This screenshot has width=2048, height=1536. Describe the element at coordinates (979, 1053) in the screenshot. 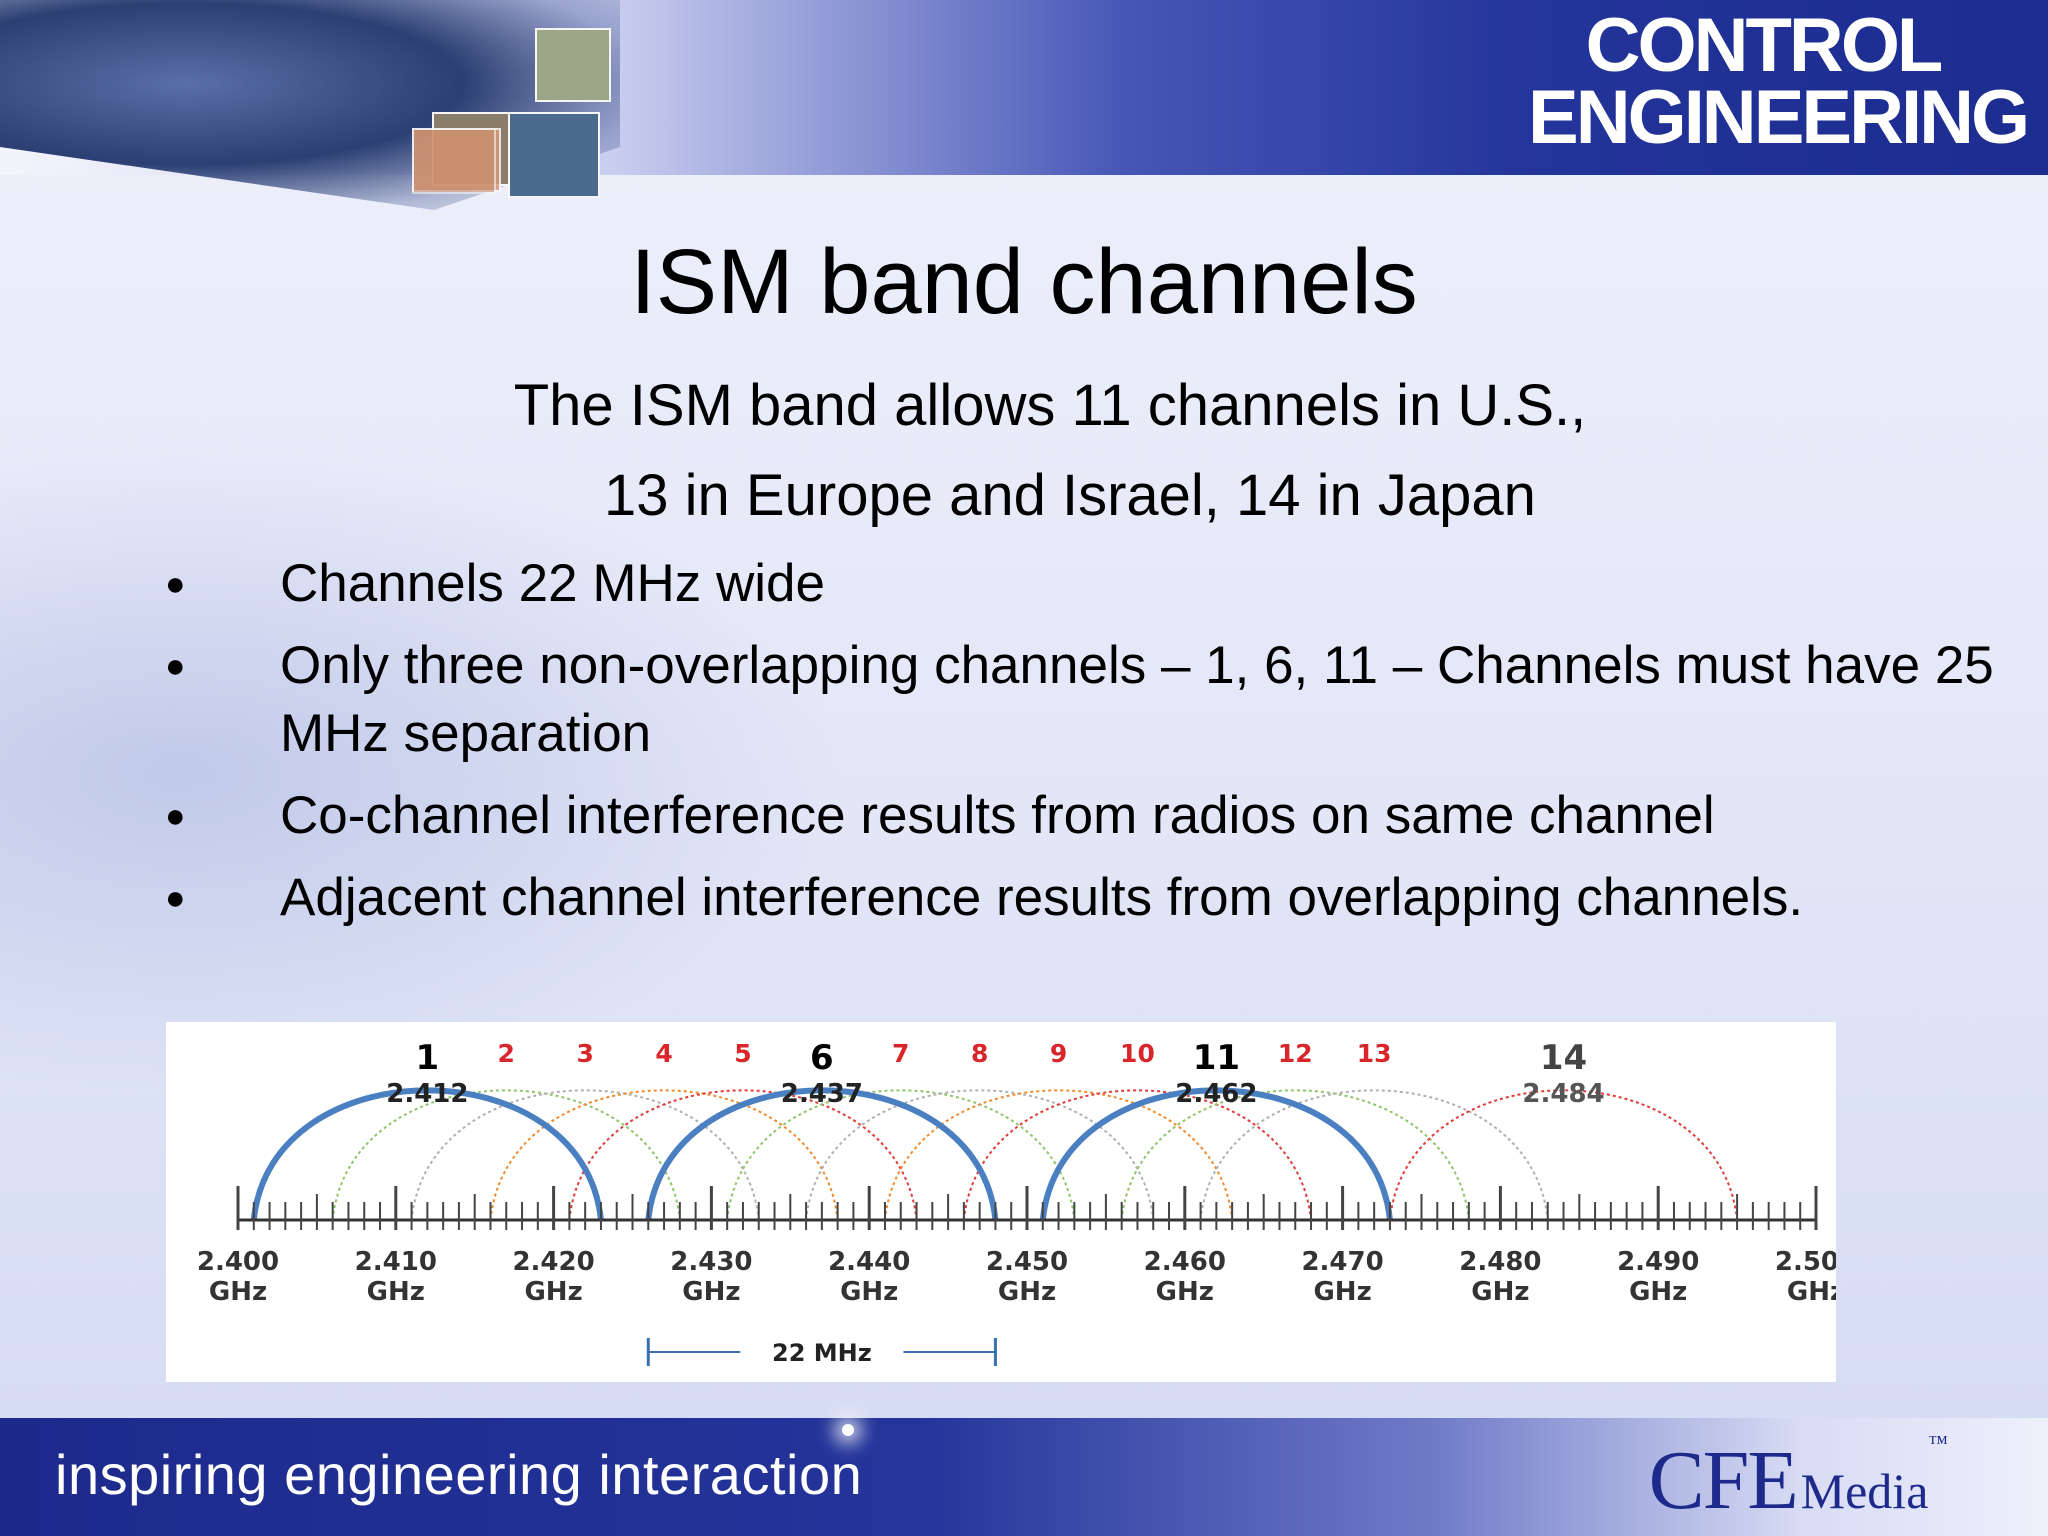

I see `channel-number-8: 8` at that location.